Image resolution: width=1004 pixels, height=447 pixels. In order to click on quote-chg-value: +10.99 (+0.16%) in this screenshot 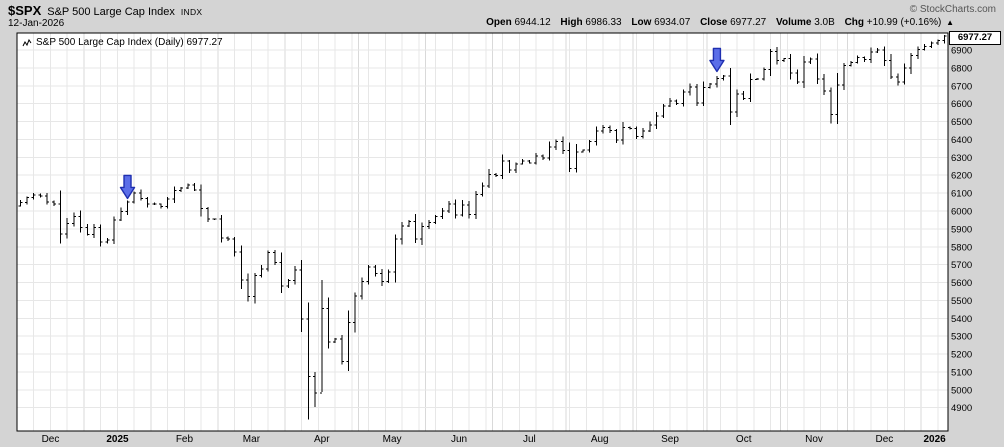, I will do `click(904, 22)`.